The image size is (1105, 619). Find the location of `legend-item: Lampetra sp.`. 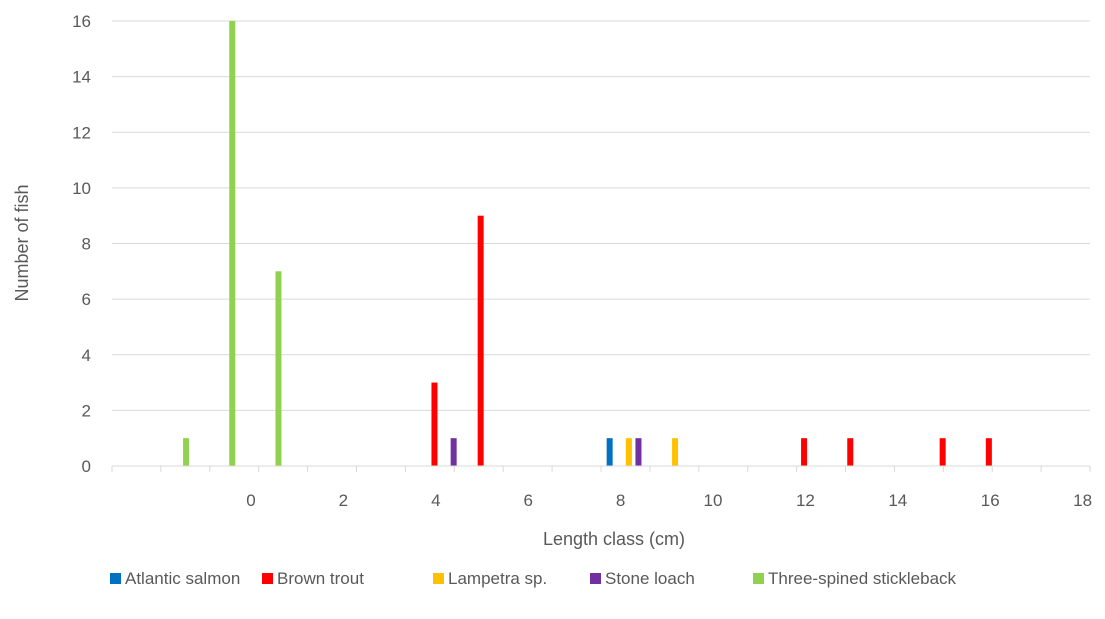

legend-item: Lampetra sp. is located at coordinates (490, 578).